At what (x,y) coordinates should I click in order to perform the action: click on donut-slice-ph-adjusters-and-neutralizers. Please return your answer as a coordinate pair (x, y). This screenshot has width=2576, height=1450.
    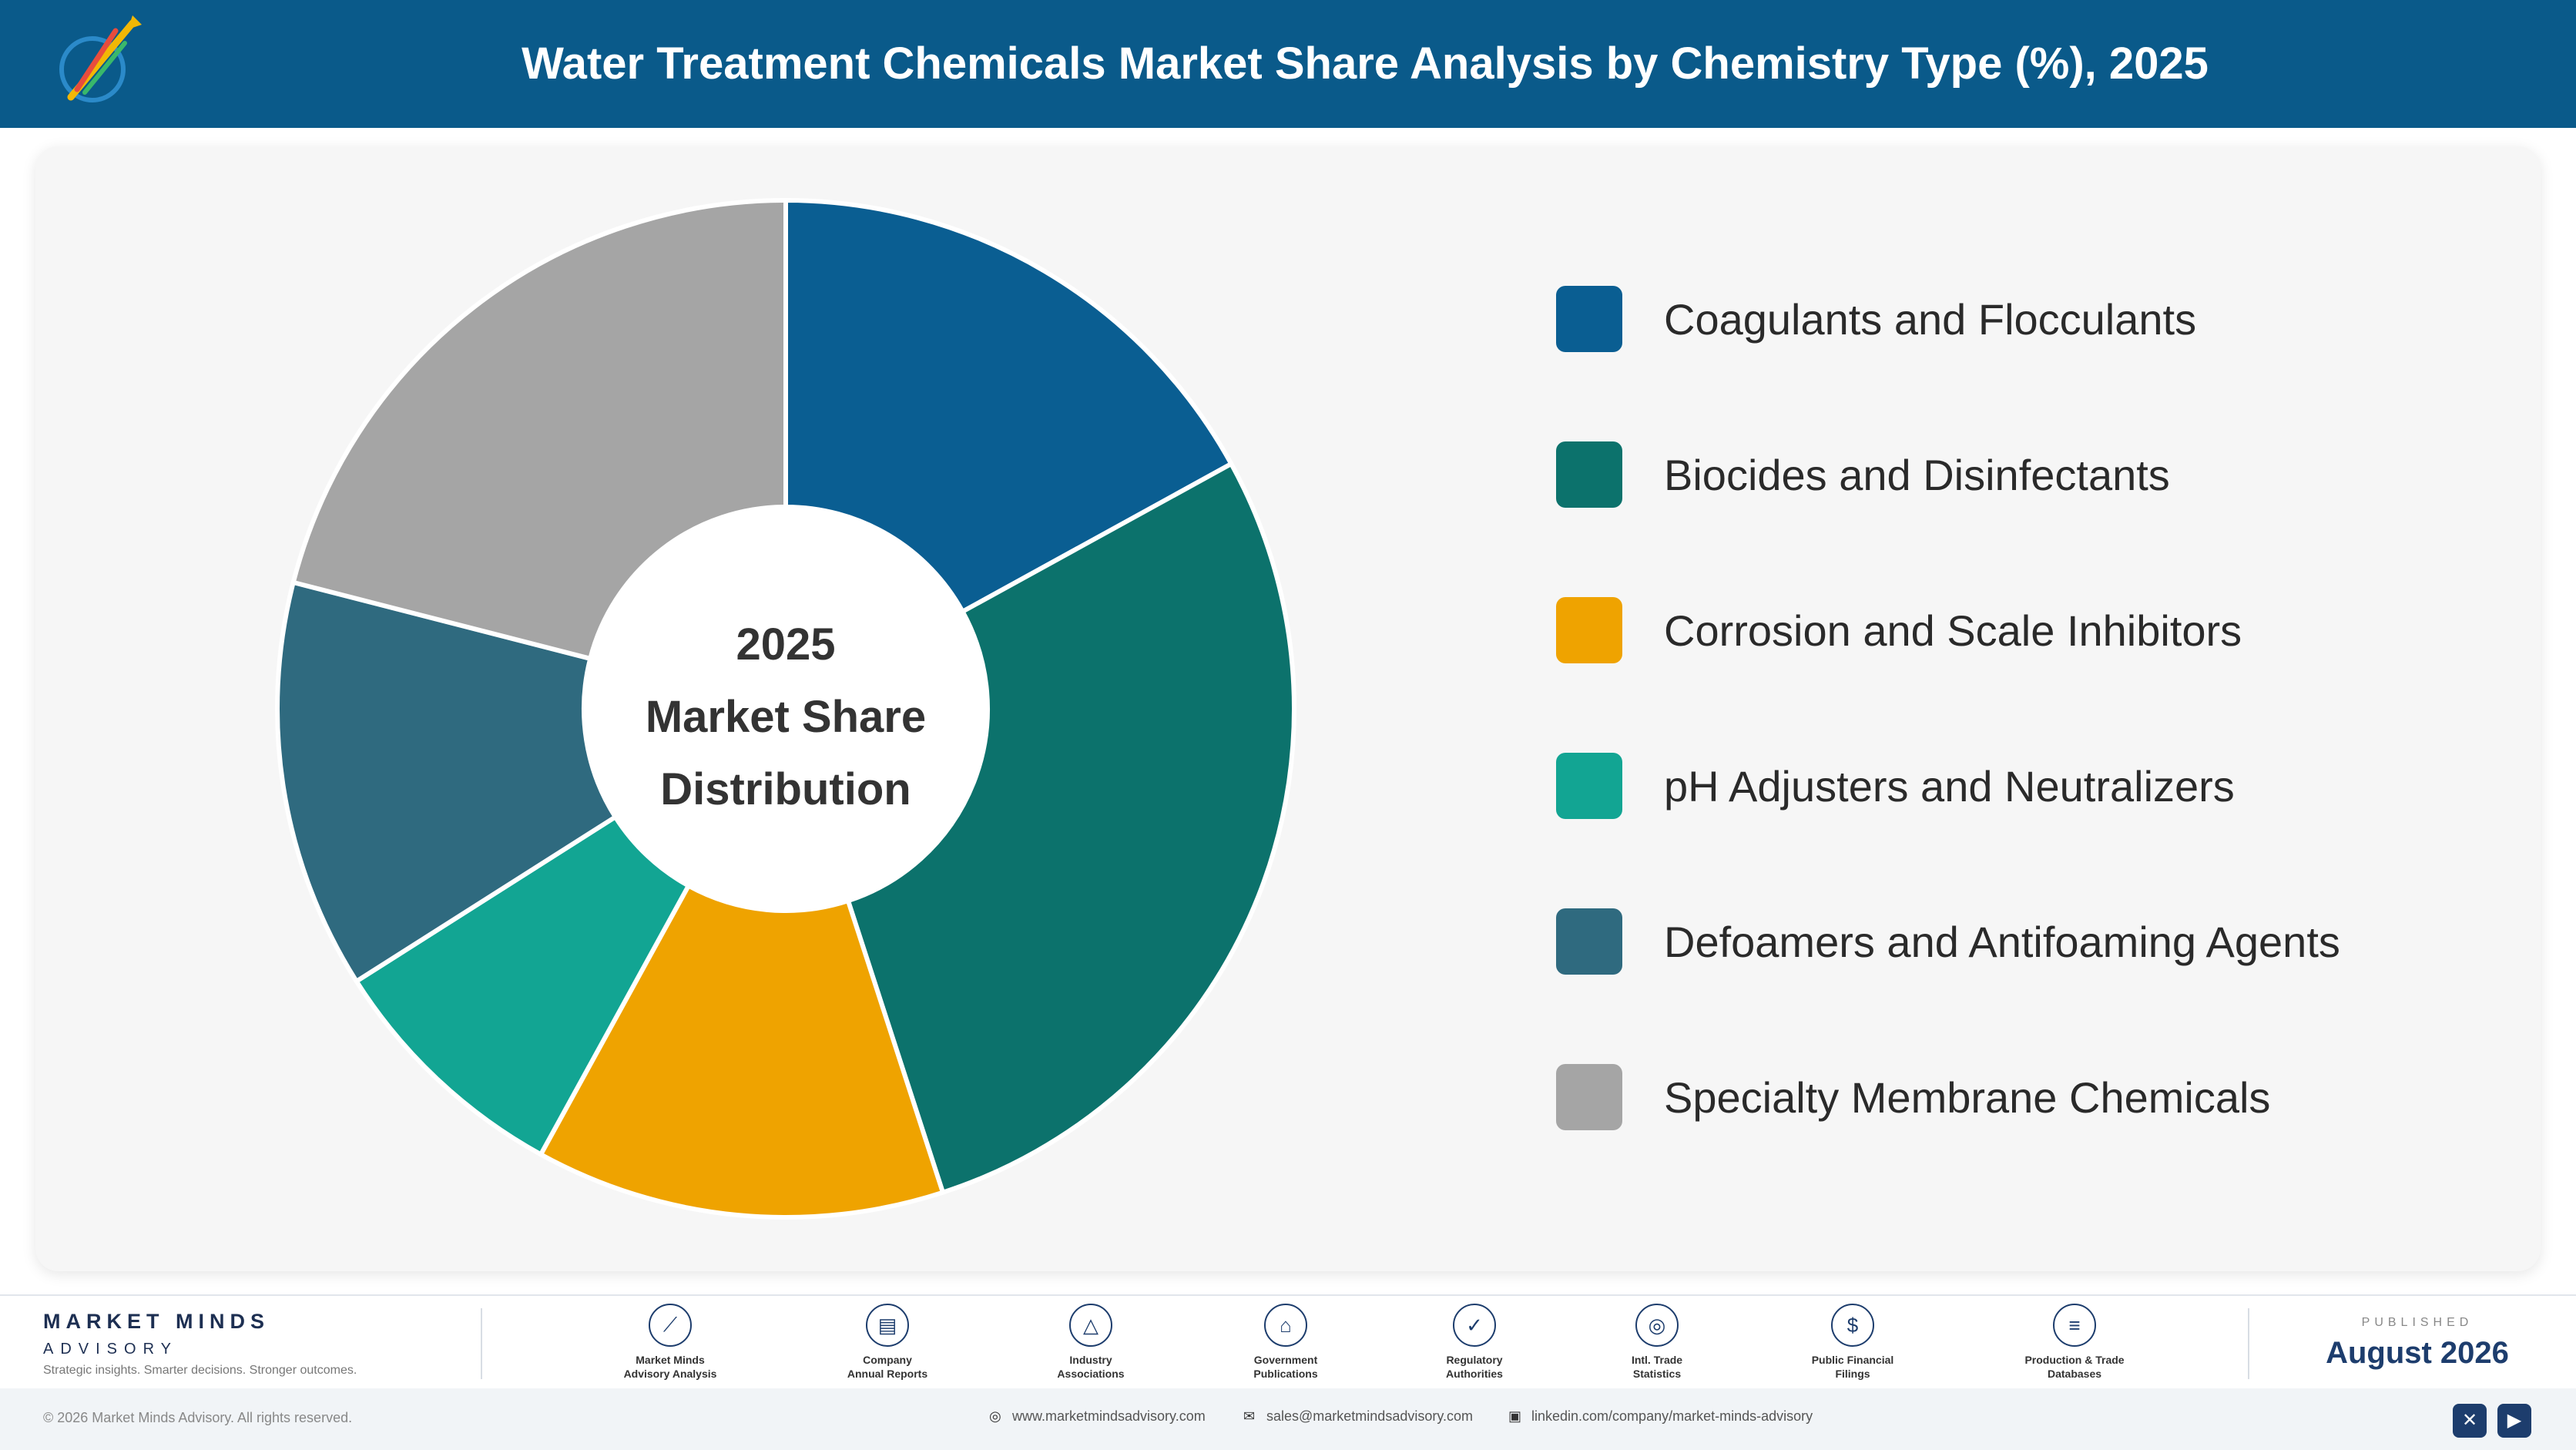
    Looking at the image, I should click on (522, 986).